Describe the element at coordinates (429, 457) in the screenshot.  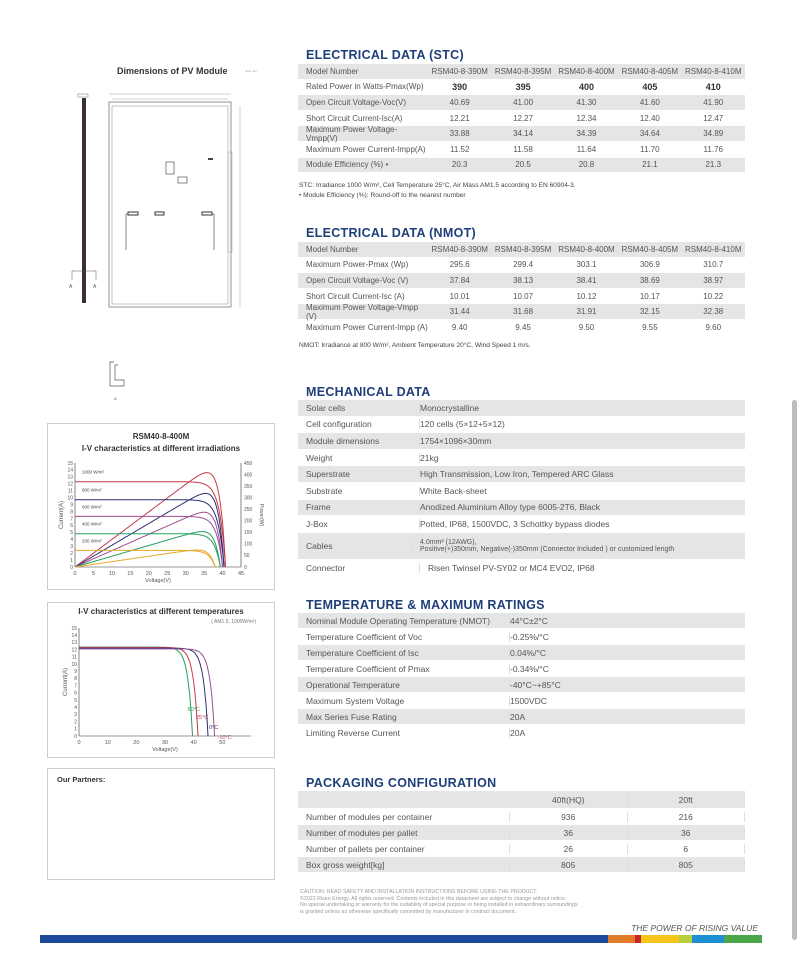
I see `table-cell: 21kg` at that location.